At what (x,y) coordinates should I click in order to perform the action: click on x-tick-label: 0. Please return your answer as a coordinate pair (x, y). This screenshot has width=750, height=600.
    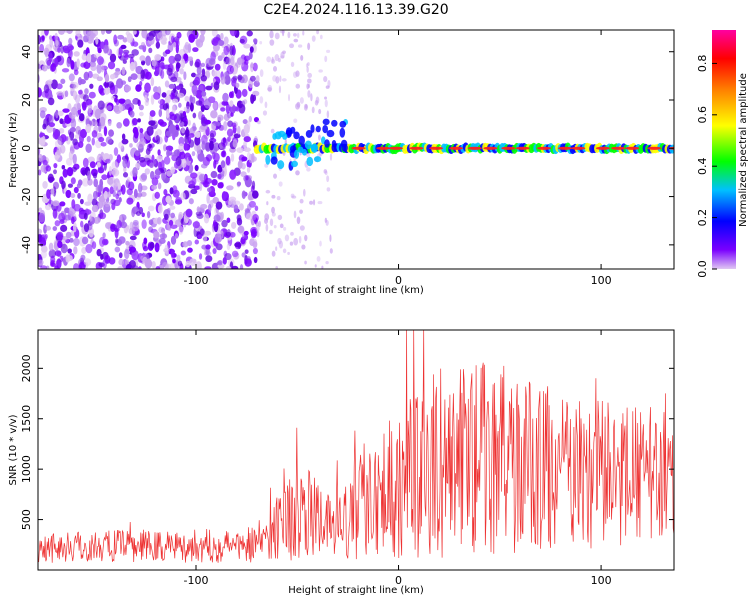
    Looking at the image, I should click on (398, 280).